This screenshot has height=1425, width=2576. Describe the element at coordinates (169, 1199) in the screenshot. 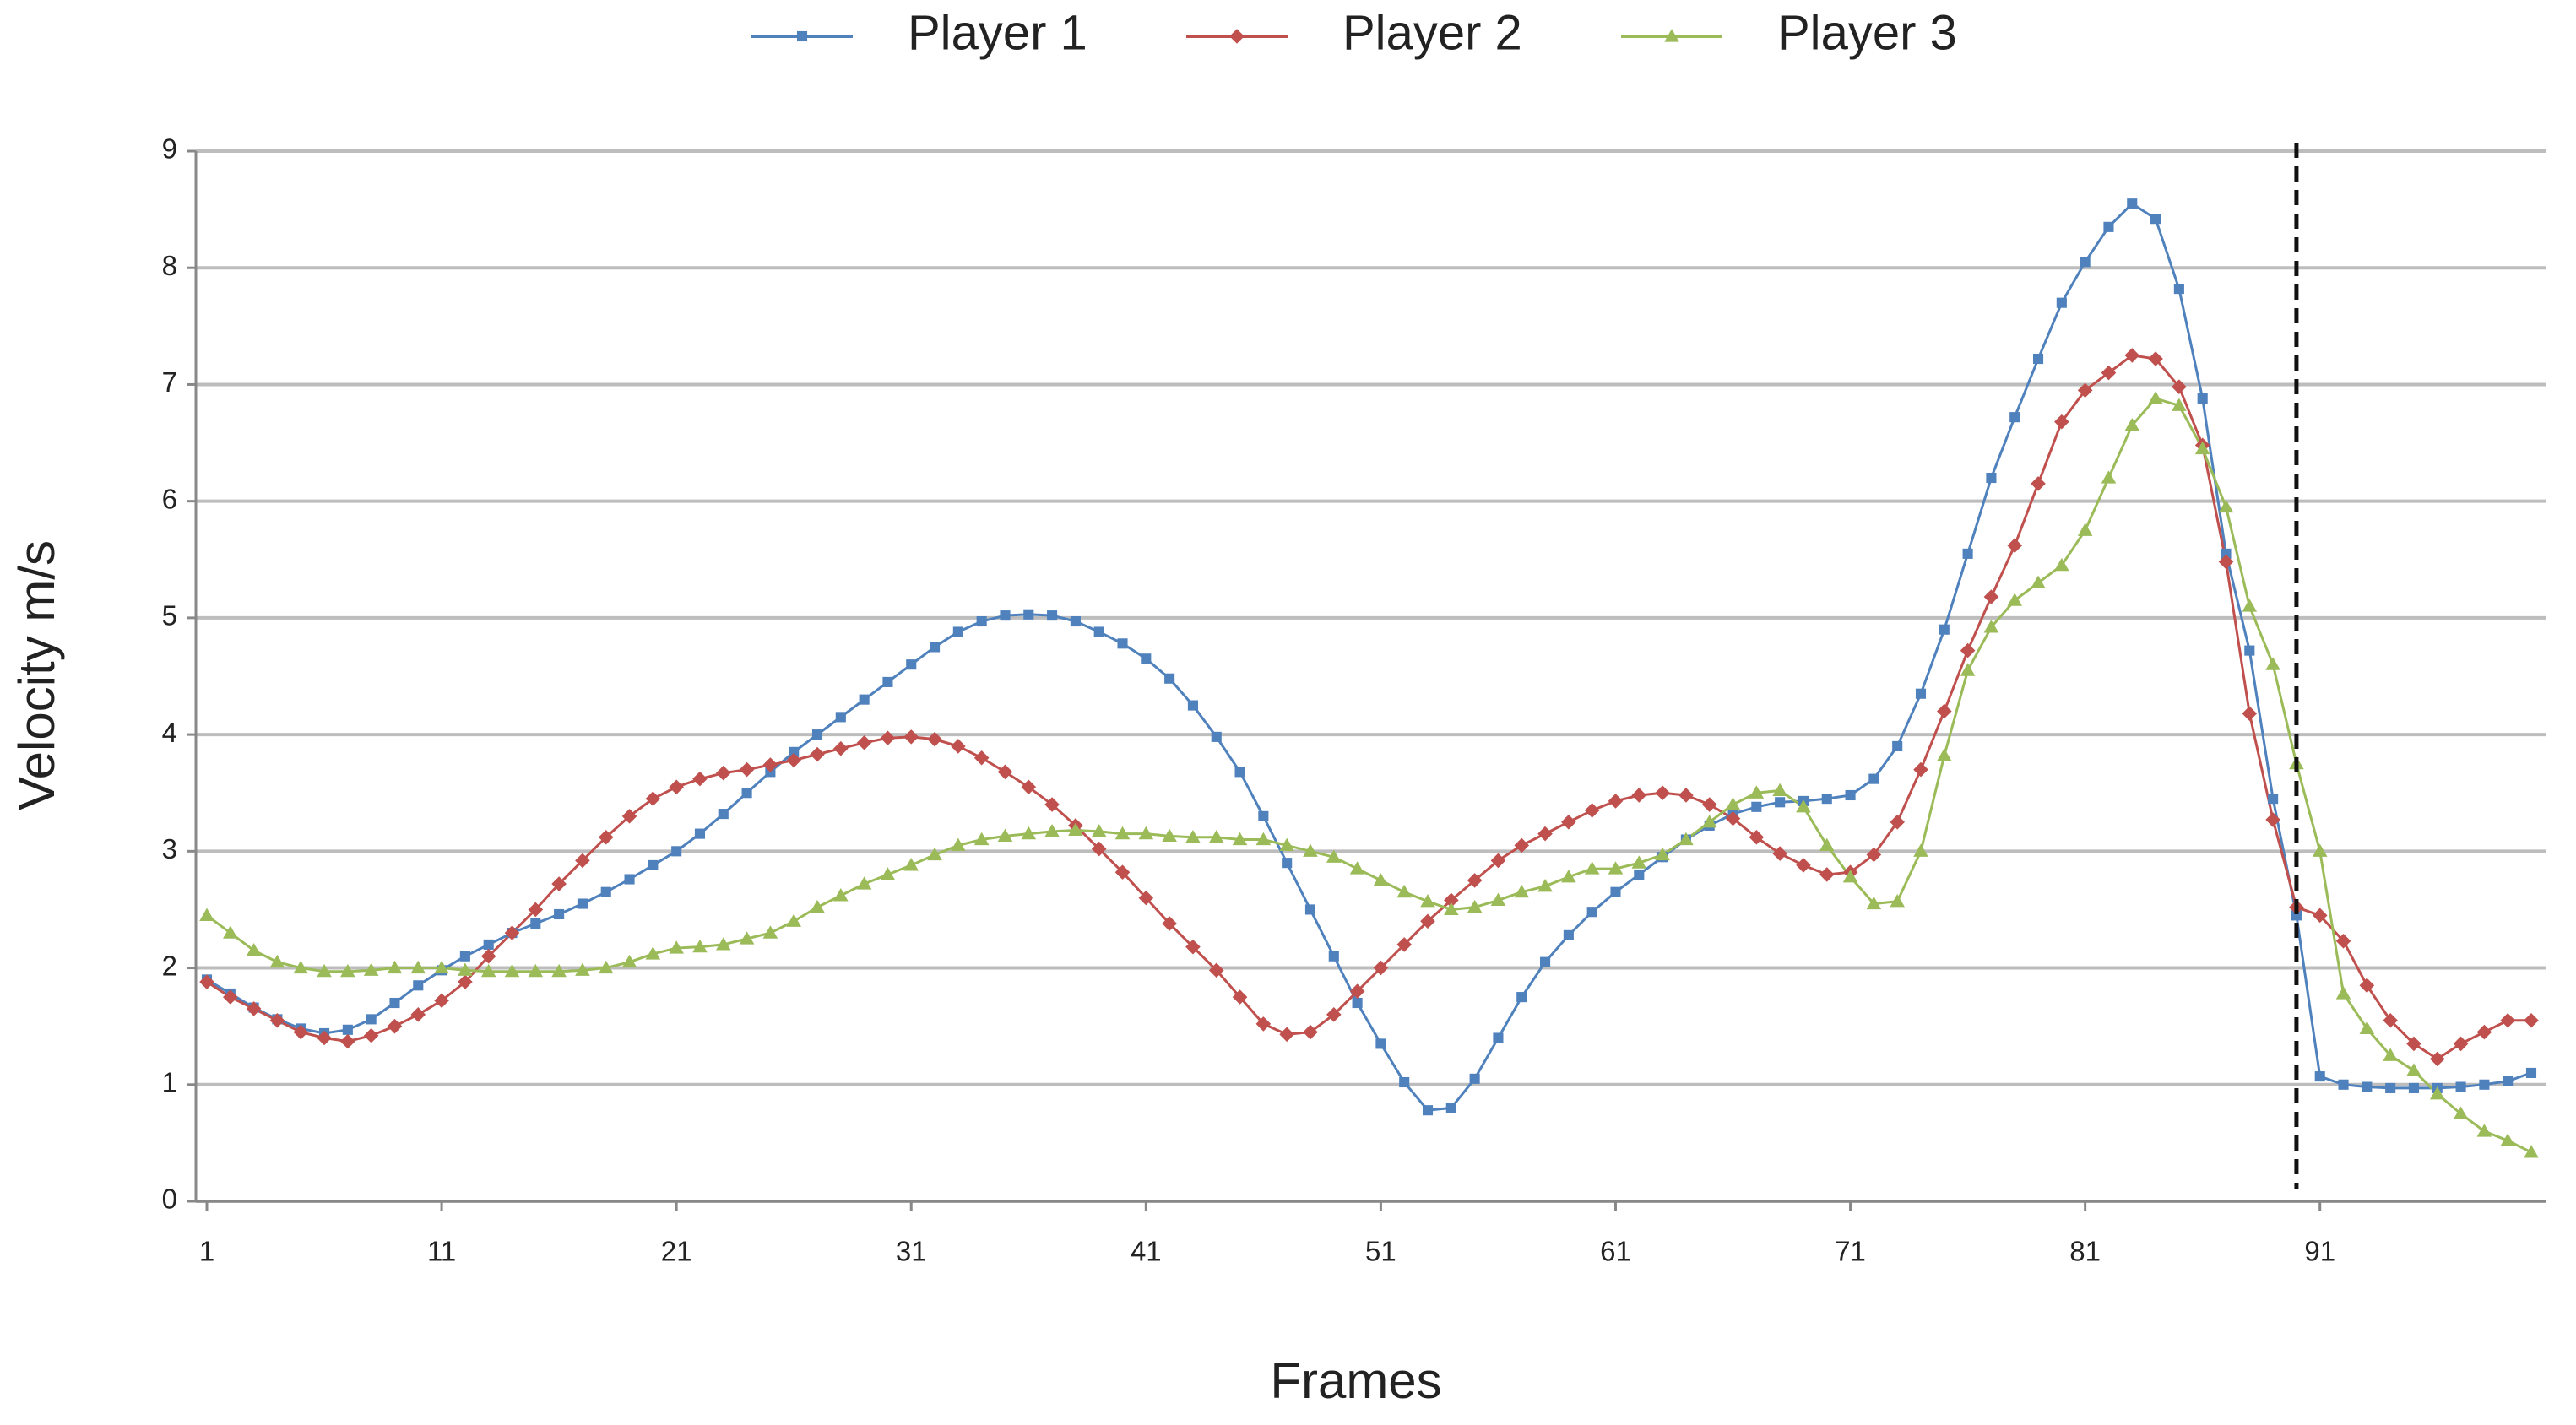

I see `y-tick-label: 0` at that location.